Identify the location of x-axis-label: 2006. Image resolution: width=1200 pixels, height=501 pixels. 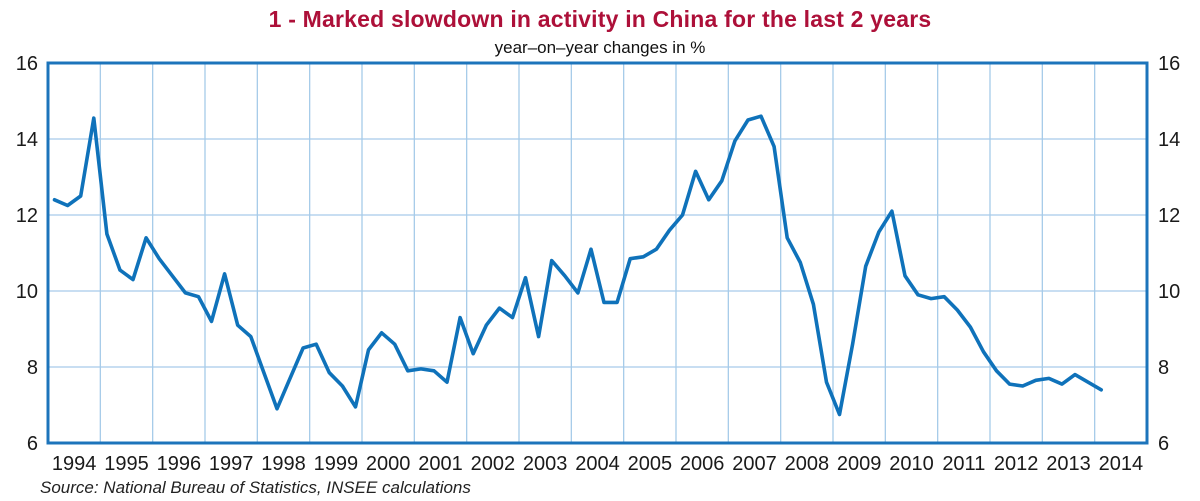
(702, 464).